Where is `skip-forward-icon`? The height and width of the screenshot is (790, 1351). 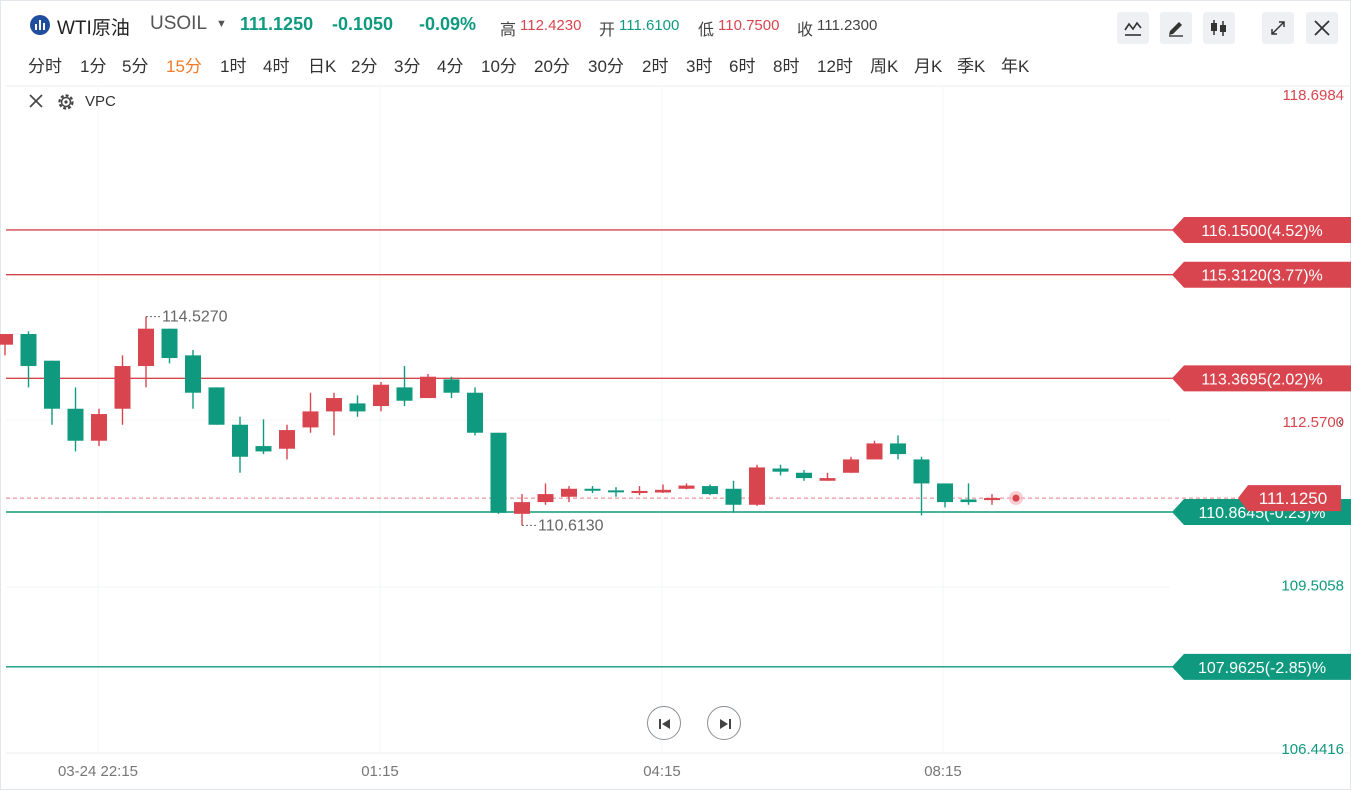
skip-forward-icon is located at coordinates (725, 724).